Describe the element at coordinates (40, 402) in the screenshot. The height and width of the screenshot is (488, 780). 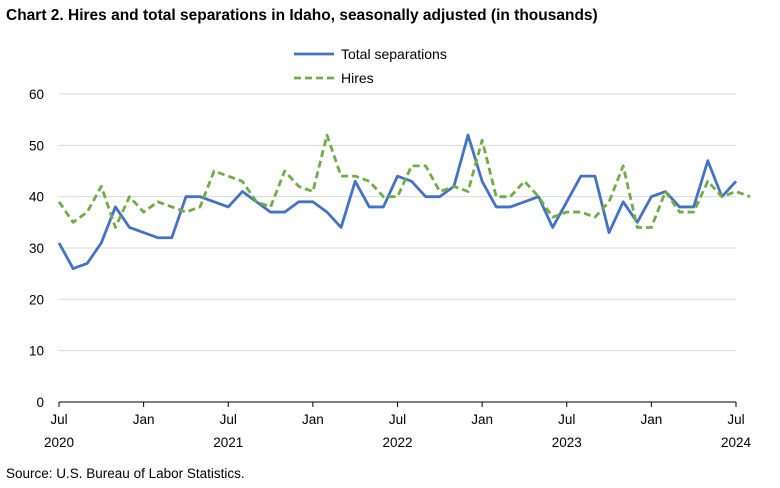
I see `y-tick-label: 0` at that location.